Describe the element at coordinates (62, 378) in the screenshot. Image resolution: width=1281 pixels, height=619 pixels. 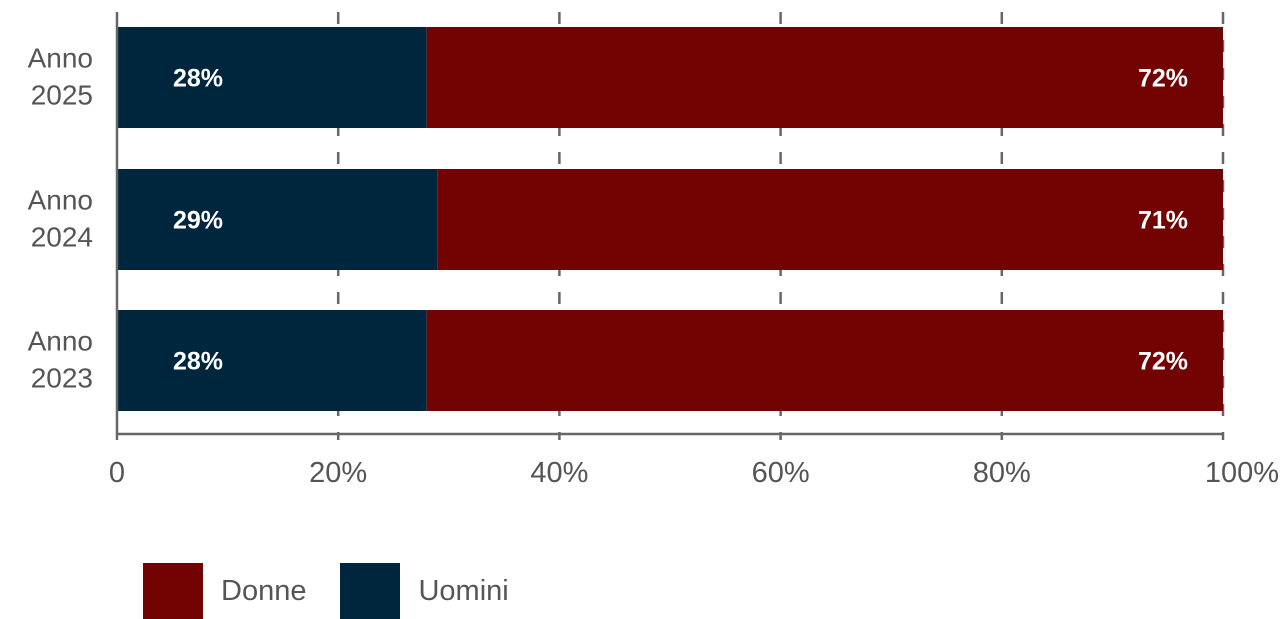
I see `category-label-line: 2023` at that location.